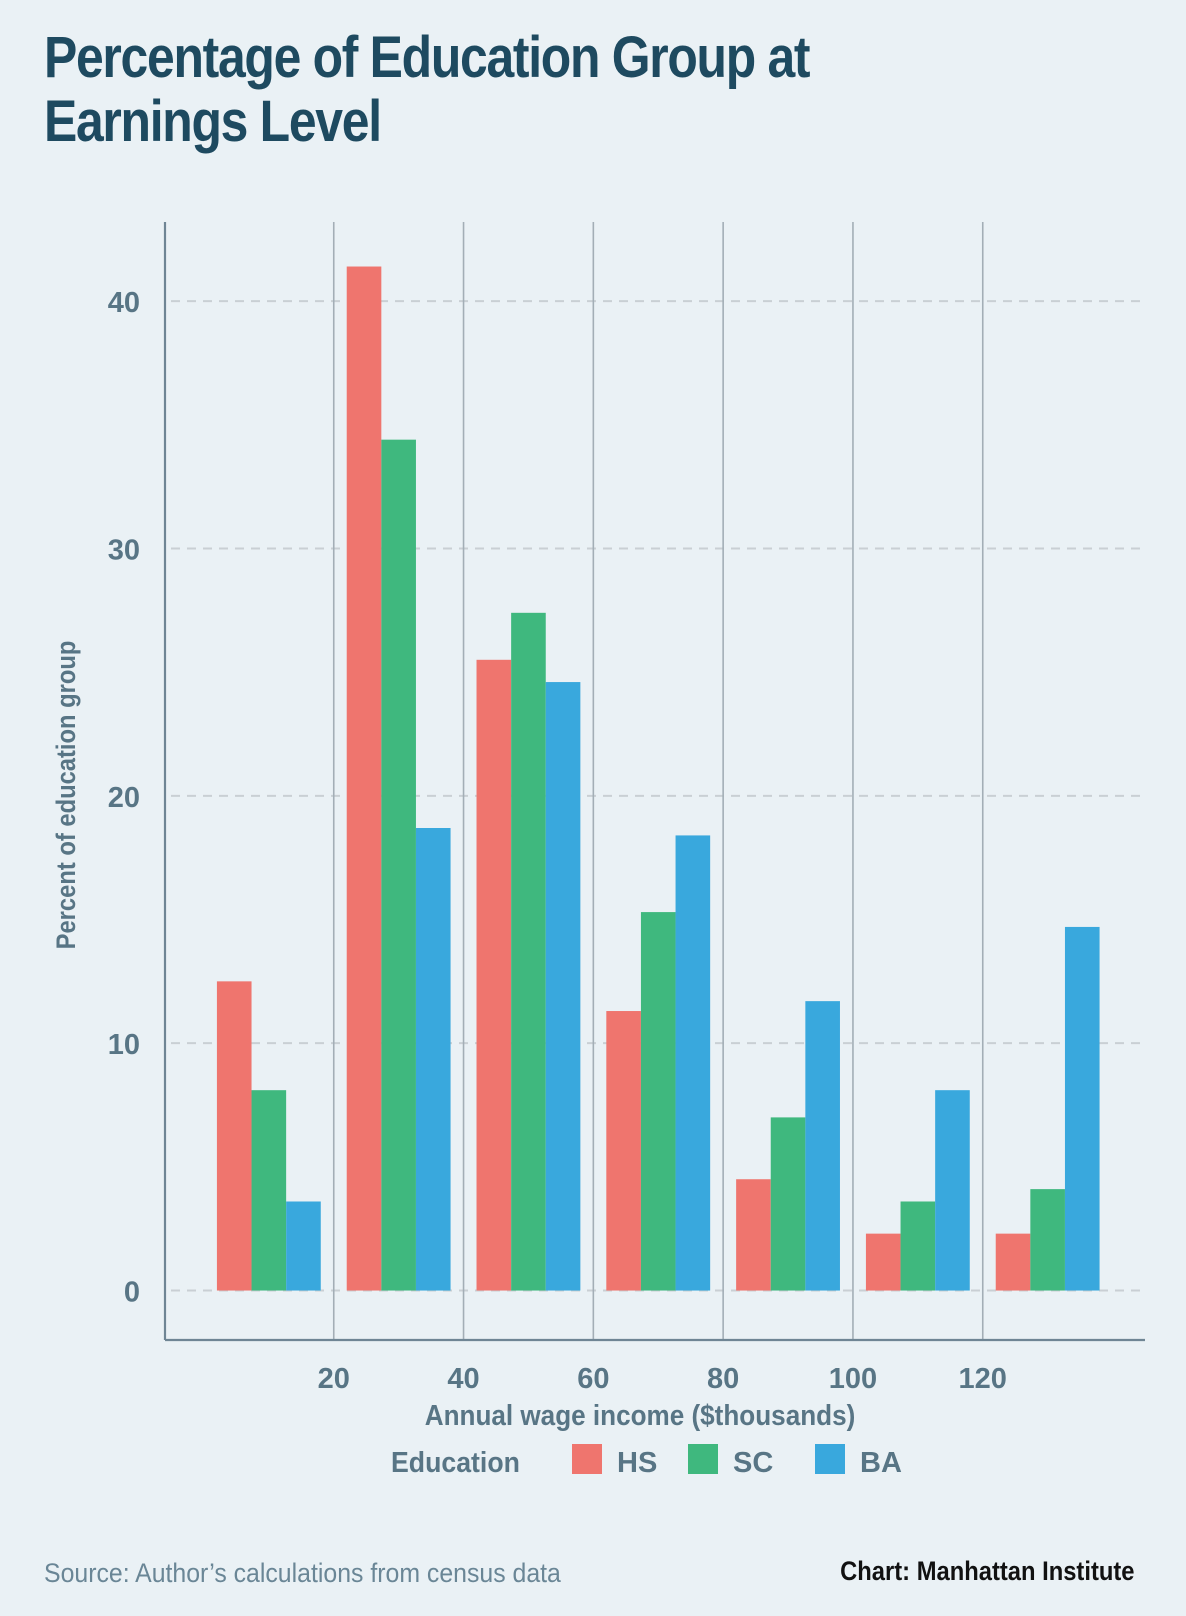 The image size is (1186, 1616). Describe the element at coordinates (455, 1462) in the screenshot. I see `legend-title: Education` at that location.